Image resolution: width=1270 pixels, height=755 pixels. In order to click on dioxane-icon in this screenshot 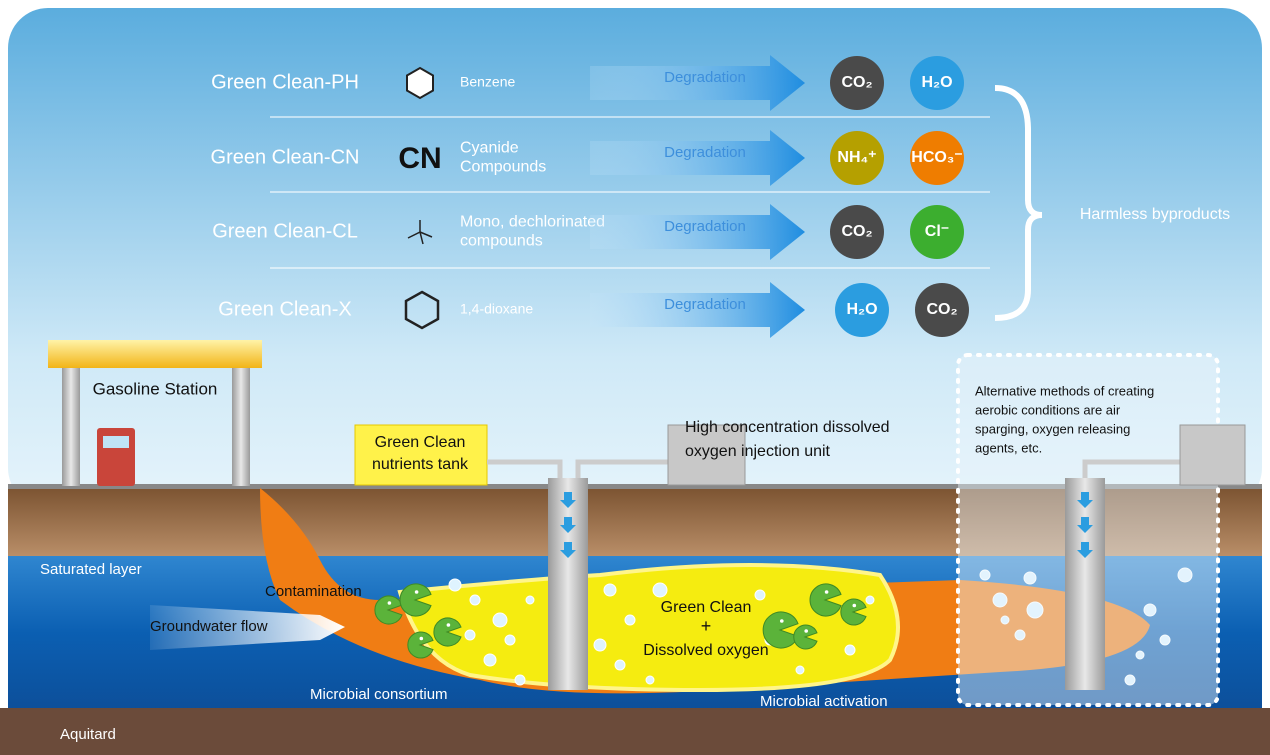, I will do `click(422, 310)`.